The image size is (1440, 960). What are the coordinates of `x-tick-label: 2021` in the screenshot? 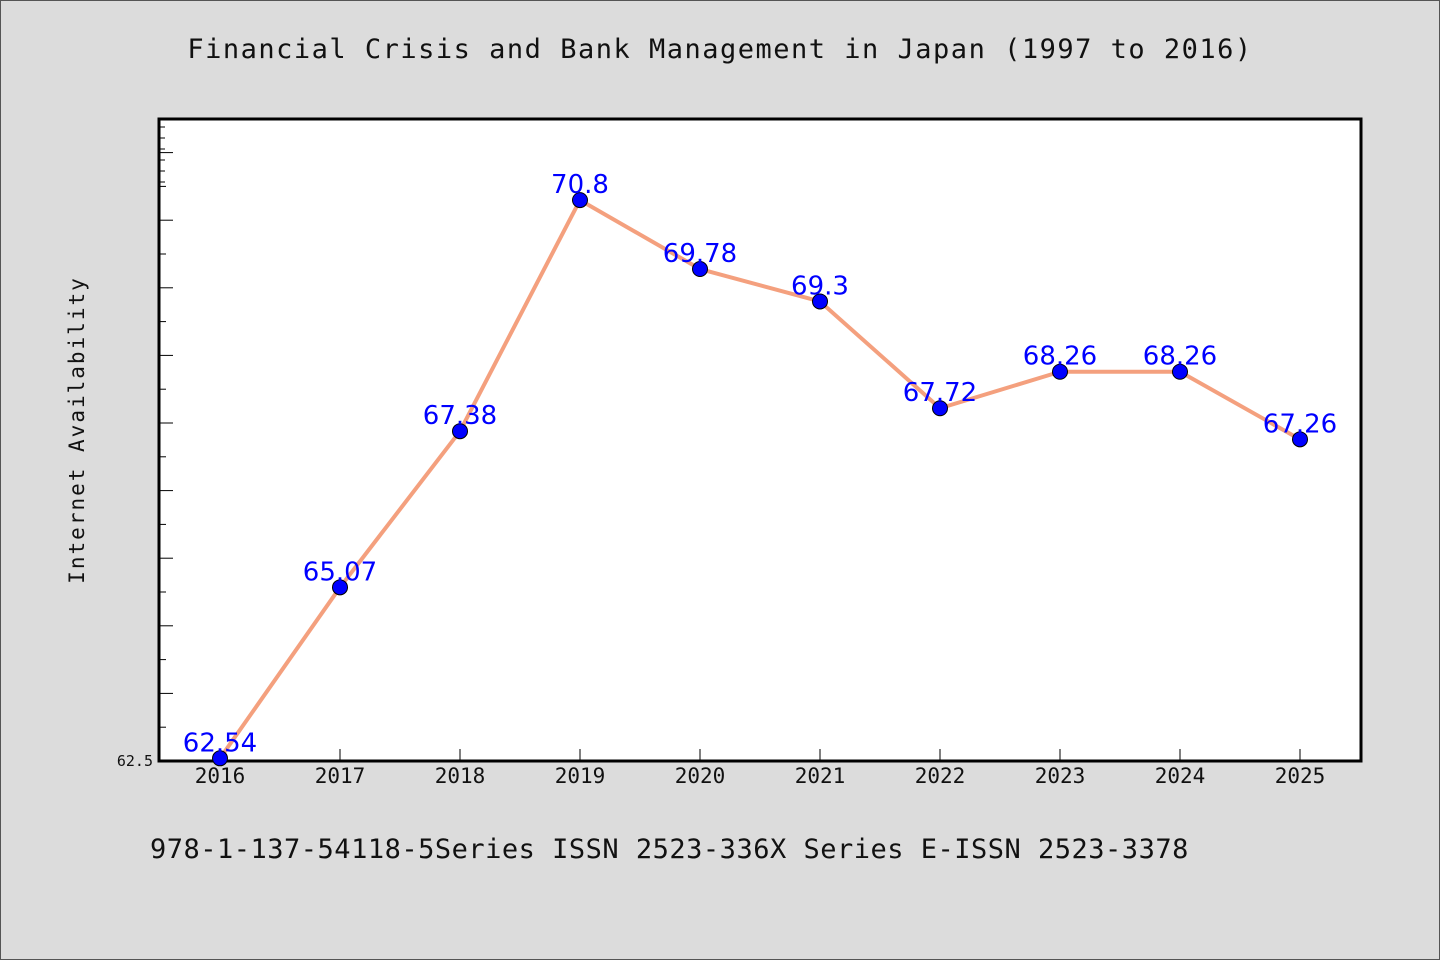 It's located at (820, 776).